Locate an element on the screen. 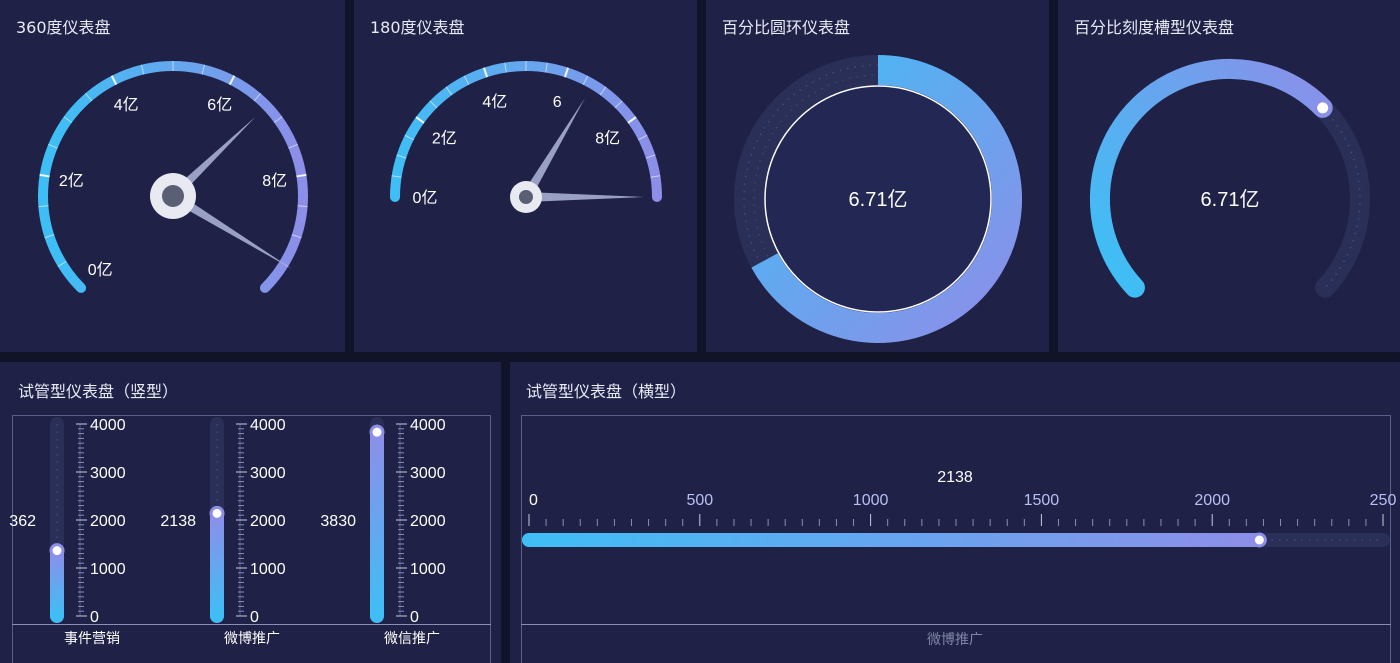  groove-value-label: 6.71亿 is located at coordinates (1230, 199).